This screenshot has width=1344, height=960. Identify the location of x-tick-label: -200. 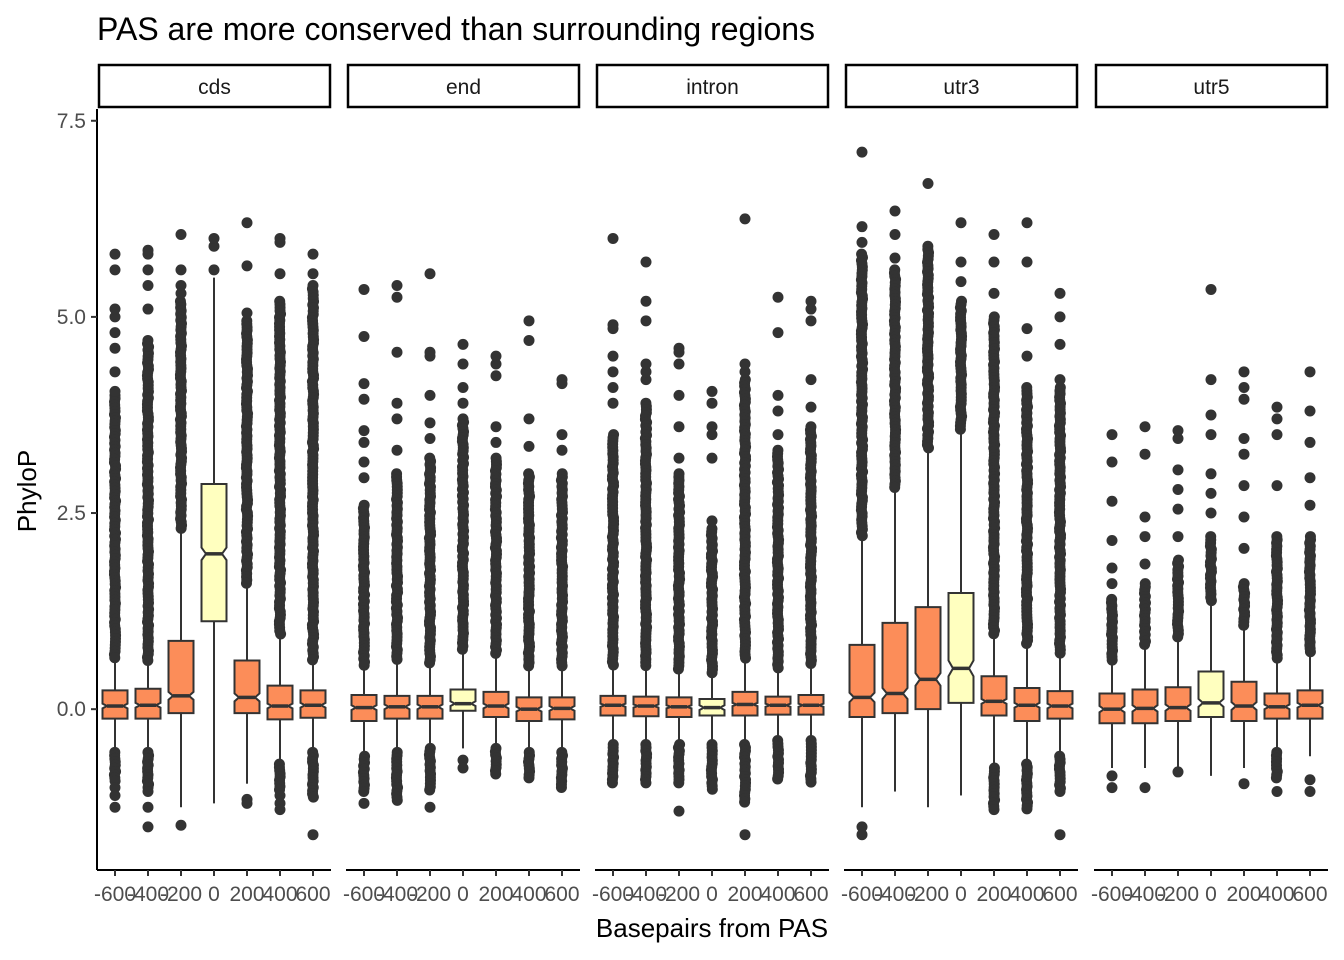
(679, 894).